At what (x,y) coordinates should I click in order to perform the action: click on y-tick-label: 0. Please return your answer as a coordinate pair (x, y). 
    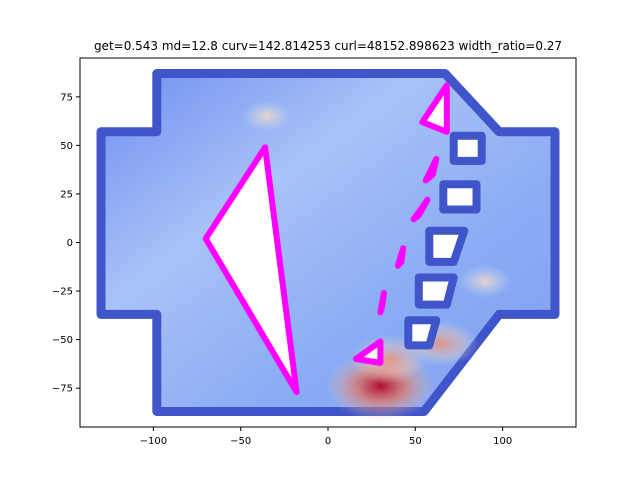
    Looking at the image, I should click on (70, 243).